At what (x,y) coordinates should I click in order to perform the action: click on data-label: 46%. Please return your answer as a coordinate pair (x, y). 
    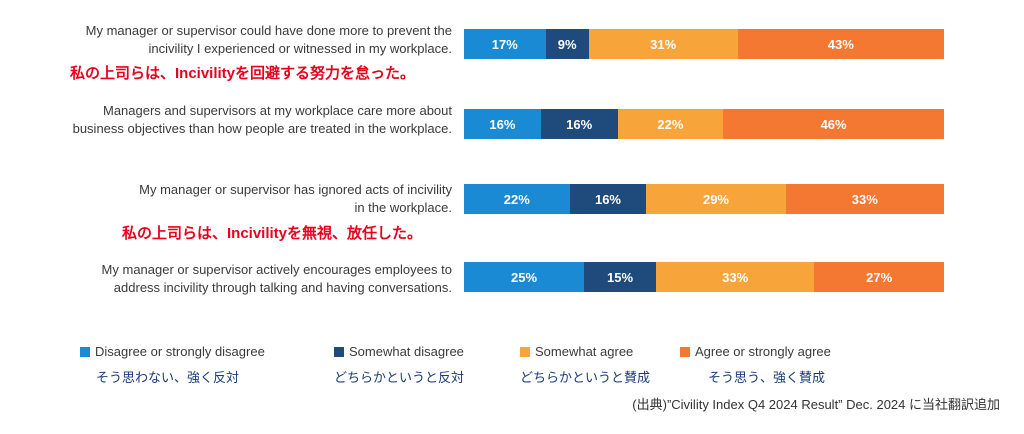
    Looking at the image, I should click on (833, 124).